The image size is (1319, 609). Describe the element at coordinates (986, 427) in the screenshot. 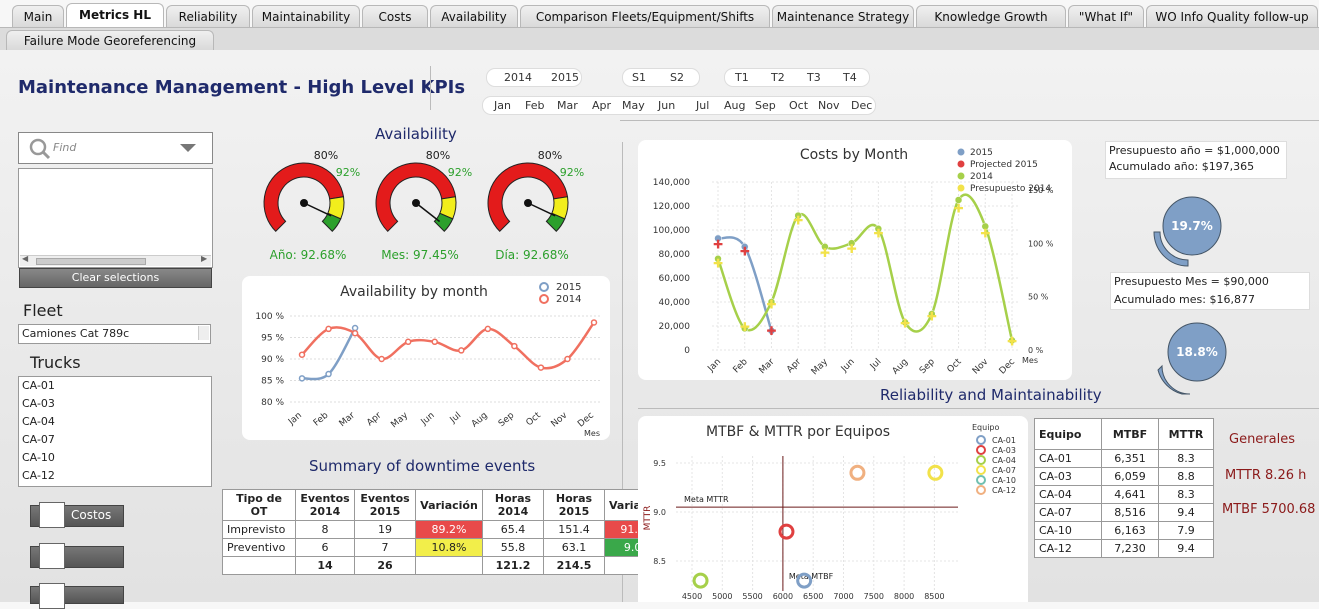

I see `legend-title: Equipo` at that location.